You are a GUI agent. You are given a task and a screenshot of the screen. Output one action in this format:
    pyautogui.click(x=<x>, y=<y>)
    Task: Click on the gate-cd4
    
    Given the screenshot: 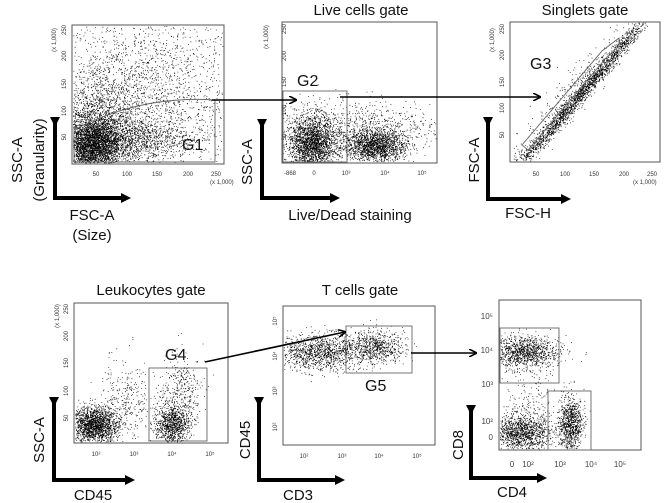 What is the action you would take?
    pyautogui.click(x=569, y=420)
    